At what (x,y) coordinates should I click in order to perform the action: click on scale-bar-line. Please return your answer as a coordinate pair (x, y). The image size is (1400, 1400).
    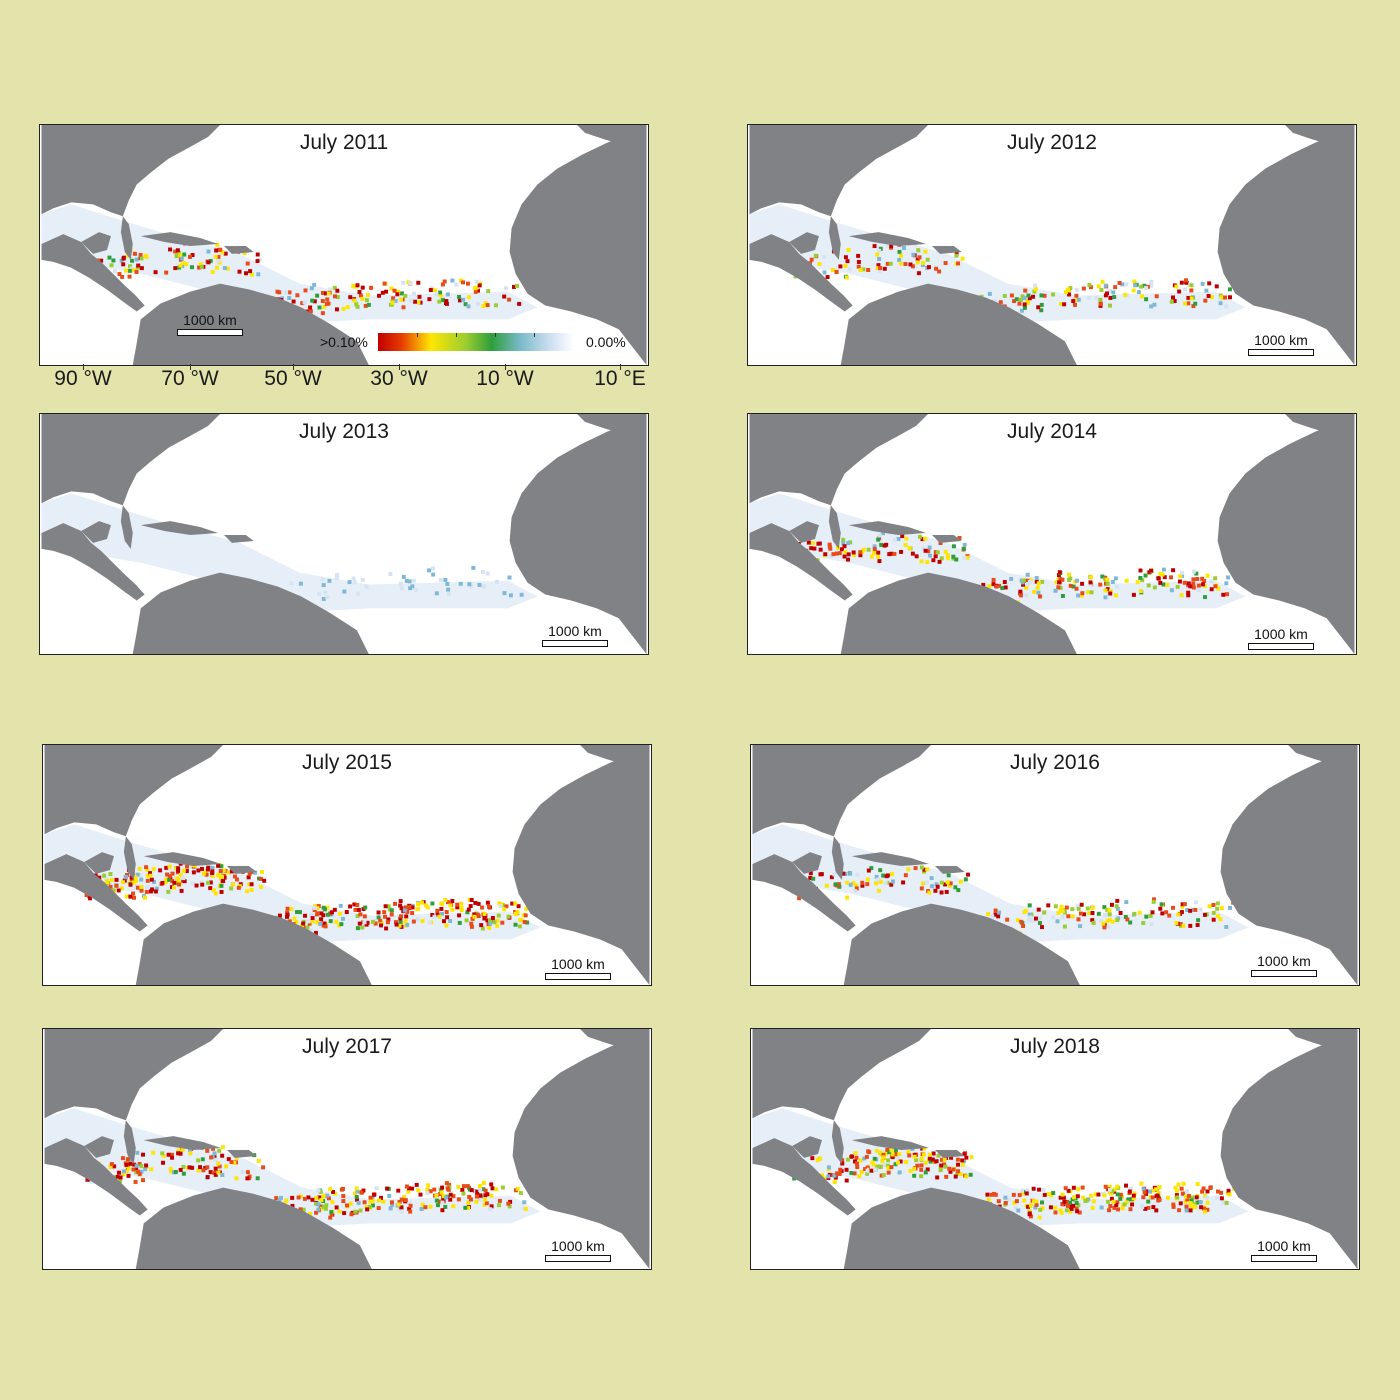
    Looking at the image, I should click on (578, 976).